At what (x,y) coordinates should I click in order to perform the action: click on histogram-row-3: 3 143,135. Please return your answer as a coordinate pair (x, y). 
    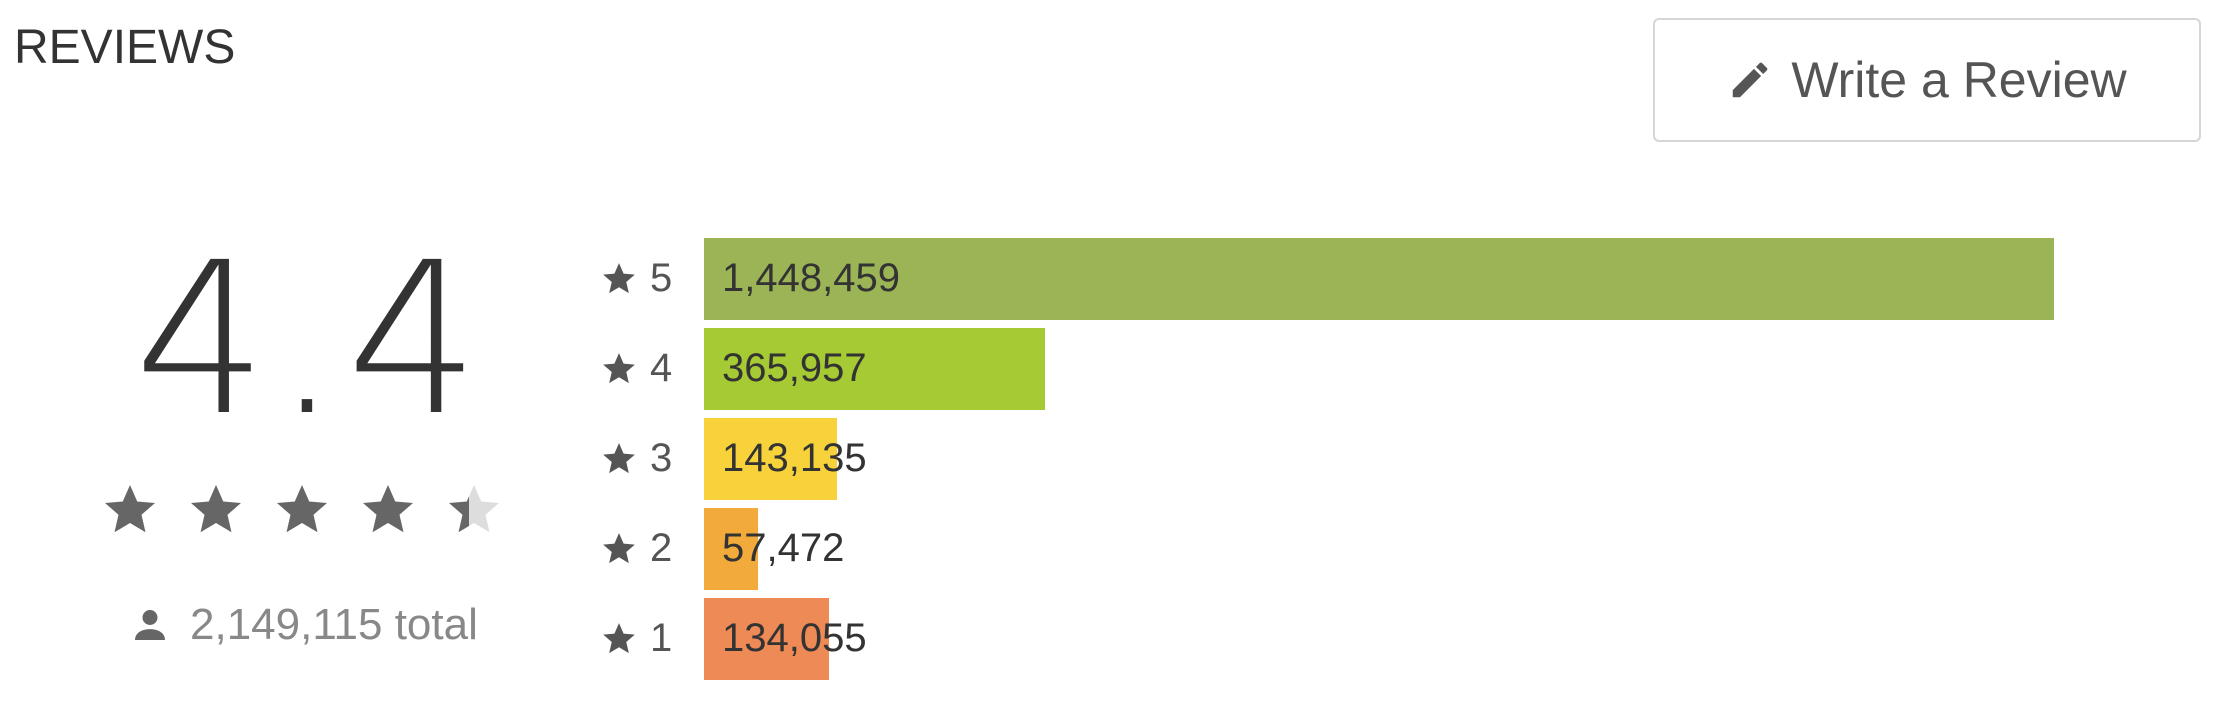
    Looking at the image, I should click on (1330, 459).